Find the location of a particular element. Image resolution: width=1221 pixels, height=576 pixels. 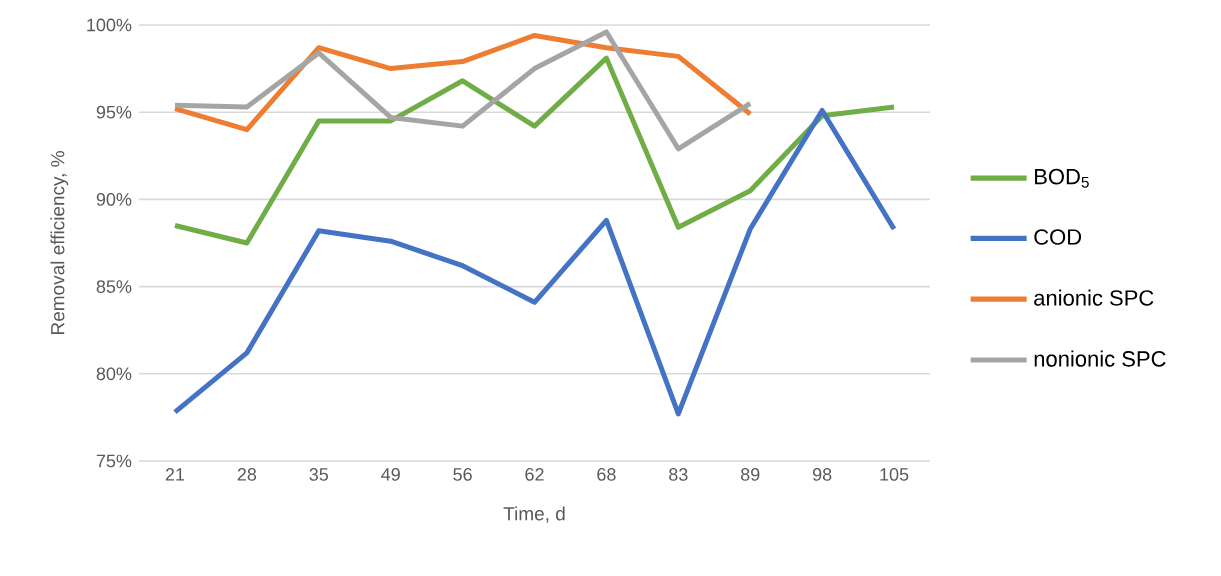

y-tick-label: 100% is located at coordinates (109, 25).